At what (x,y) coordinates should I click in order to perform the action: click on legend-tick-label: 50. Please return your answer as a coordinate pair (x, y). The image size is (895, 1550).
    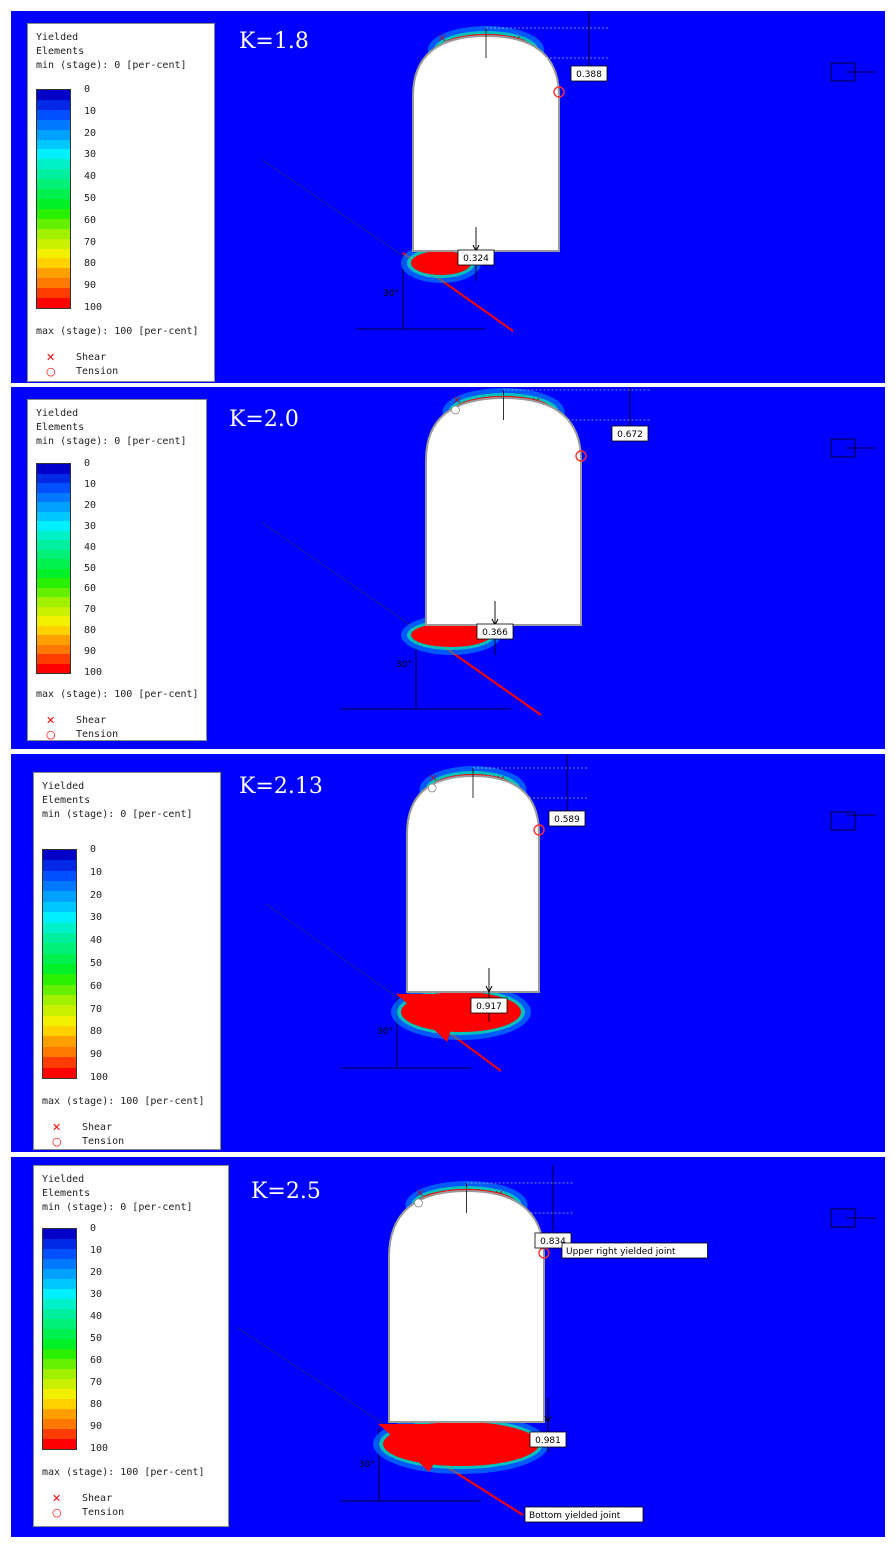
    Looking at the image, I should click on (96, 963).